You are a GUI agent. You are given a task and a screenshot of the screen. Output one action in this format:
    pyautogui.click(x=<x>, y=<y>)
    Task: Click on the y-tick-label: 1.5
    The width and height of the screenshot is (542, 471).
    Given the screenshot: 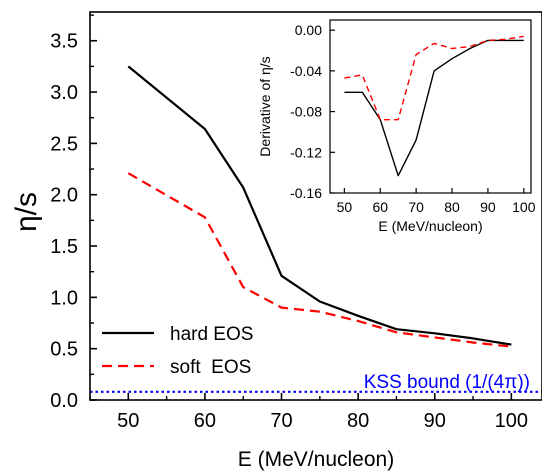 What is the action you would take?
    pyautogui.click(x=64, y=247)
    